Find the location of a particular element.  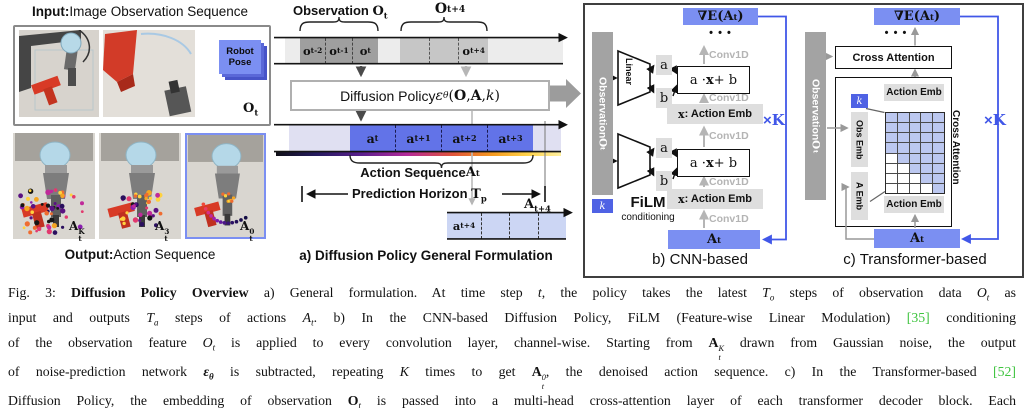

cross-attention-box: Cross Attention is located at coordinates (893, 57).